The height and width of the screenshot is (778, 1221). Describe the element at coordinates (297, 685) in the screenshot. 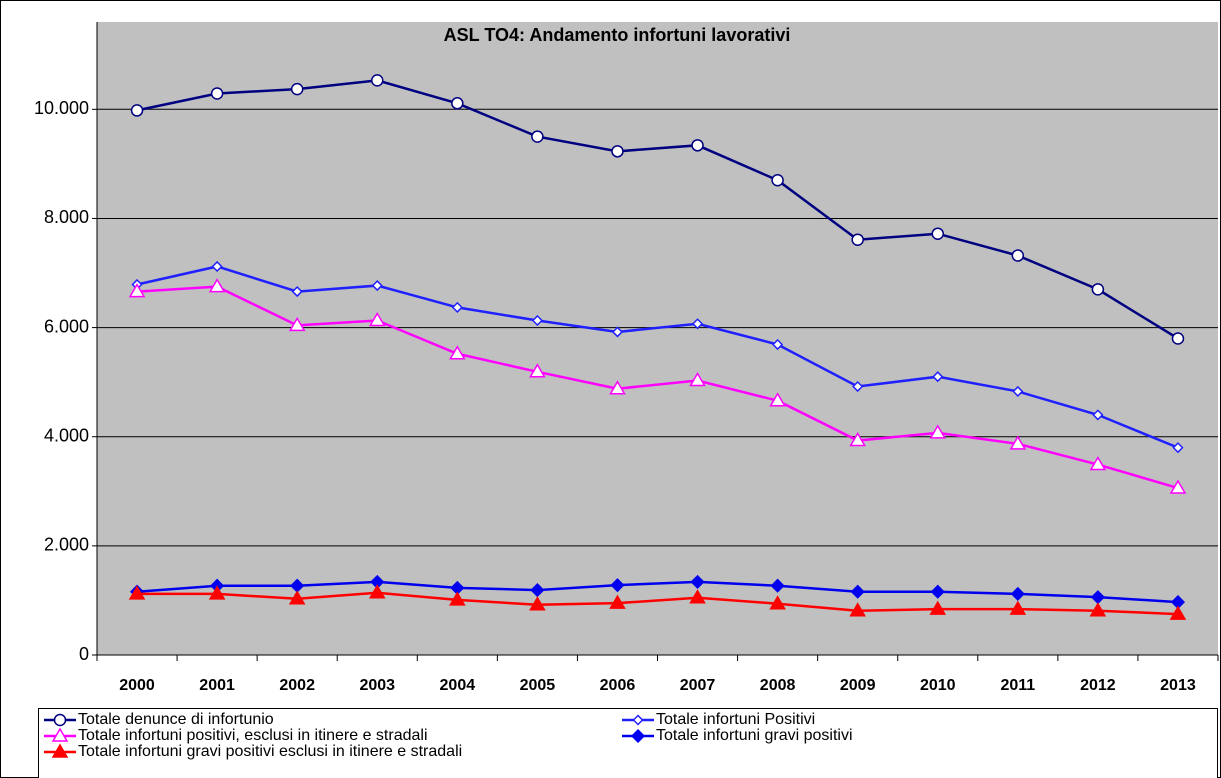

I see `x-tick-label: 2002` at that location.